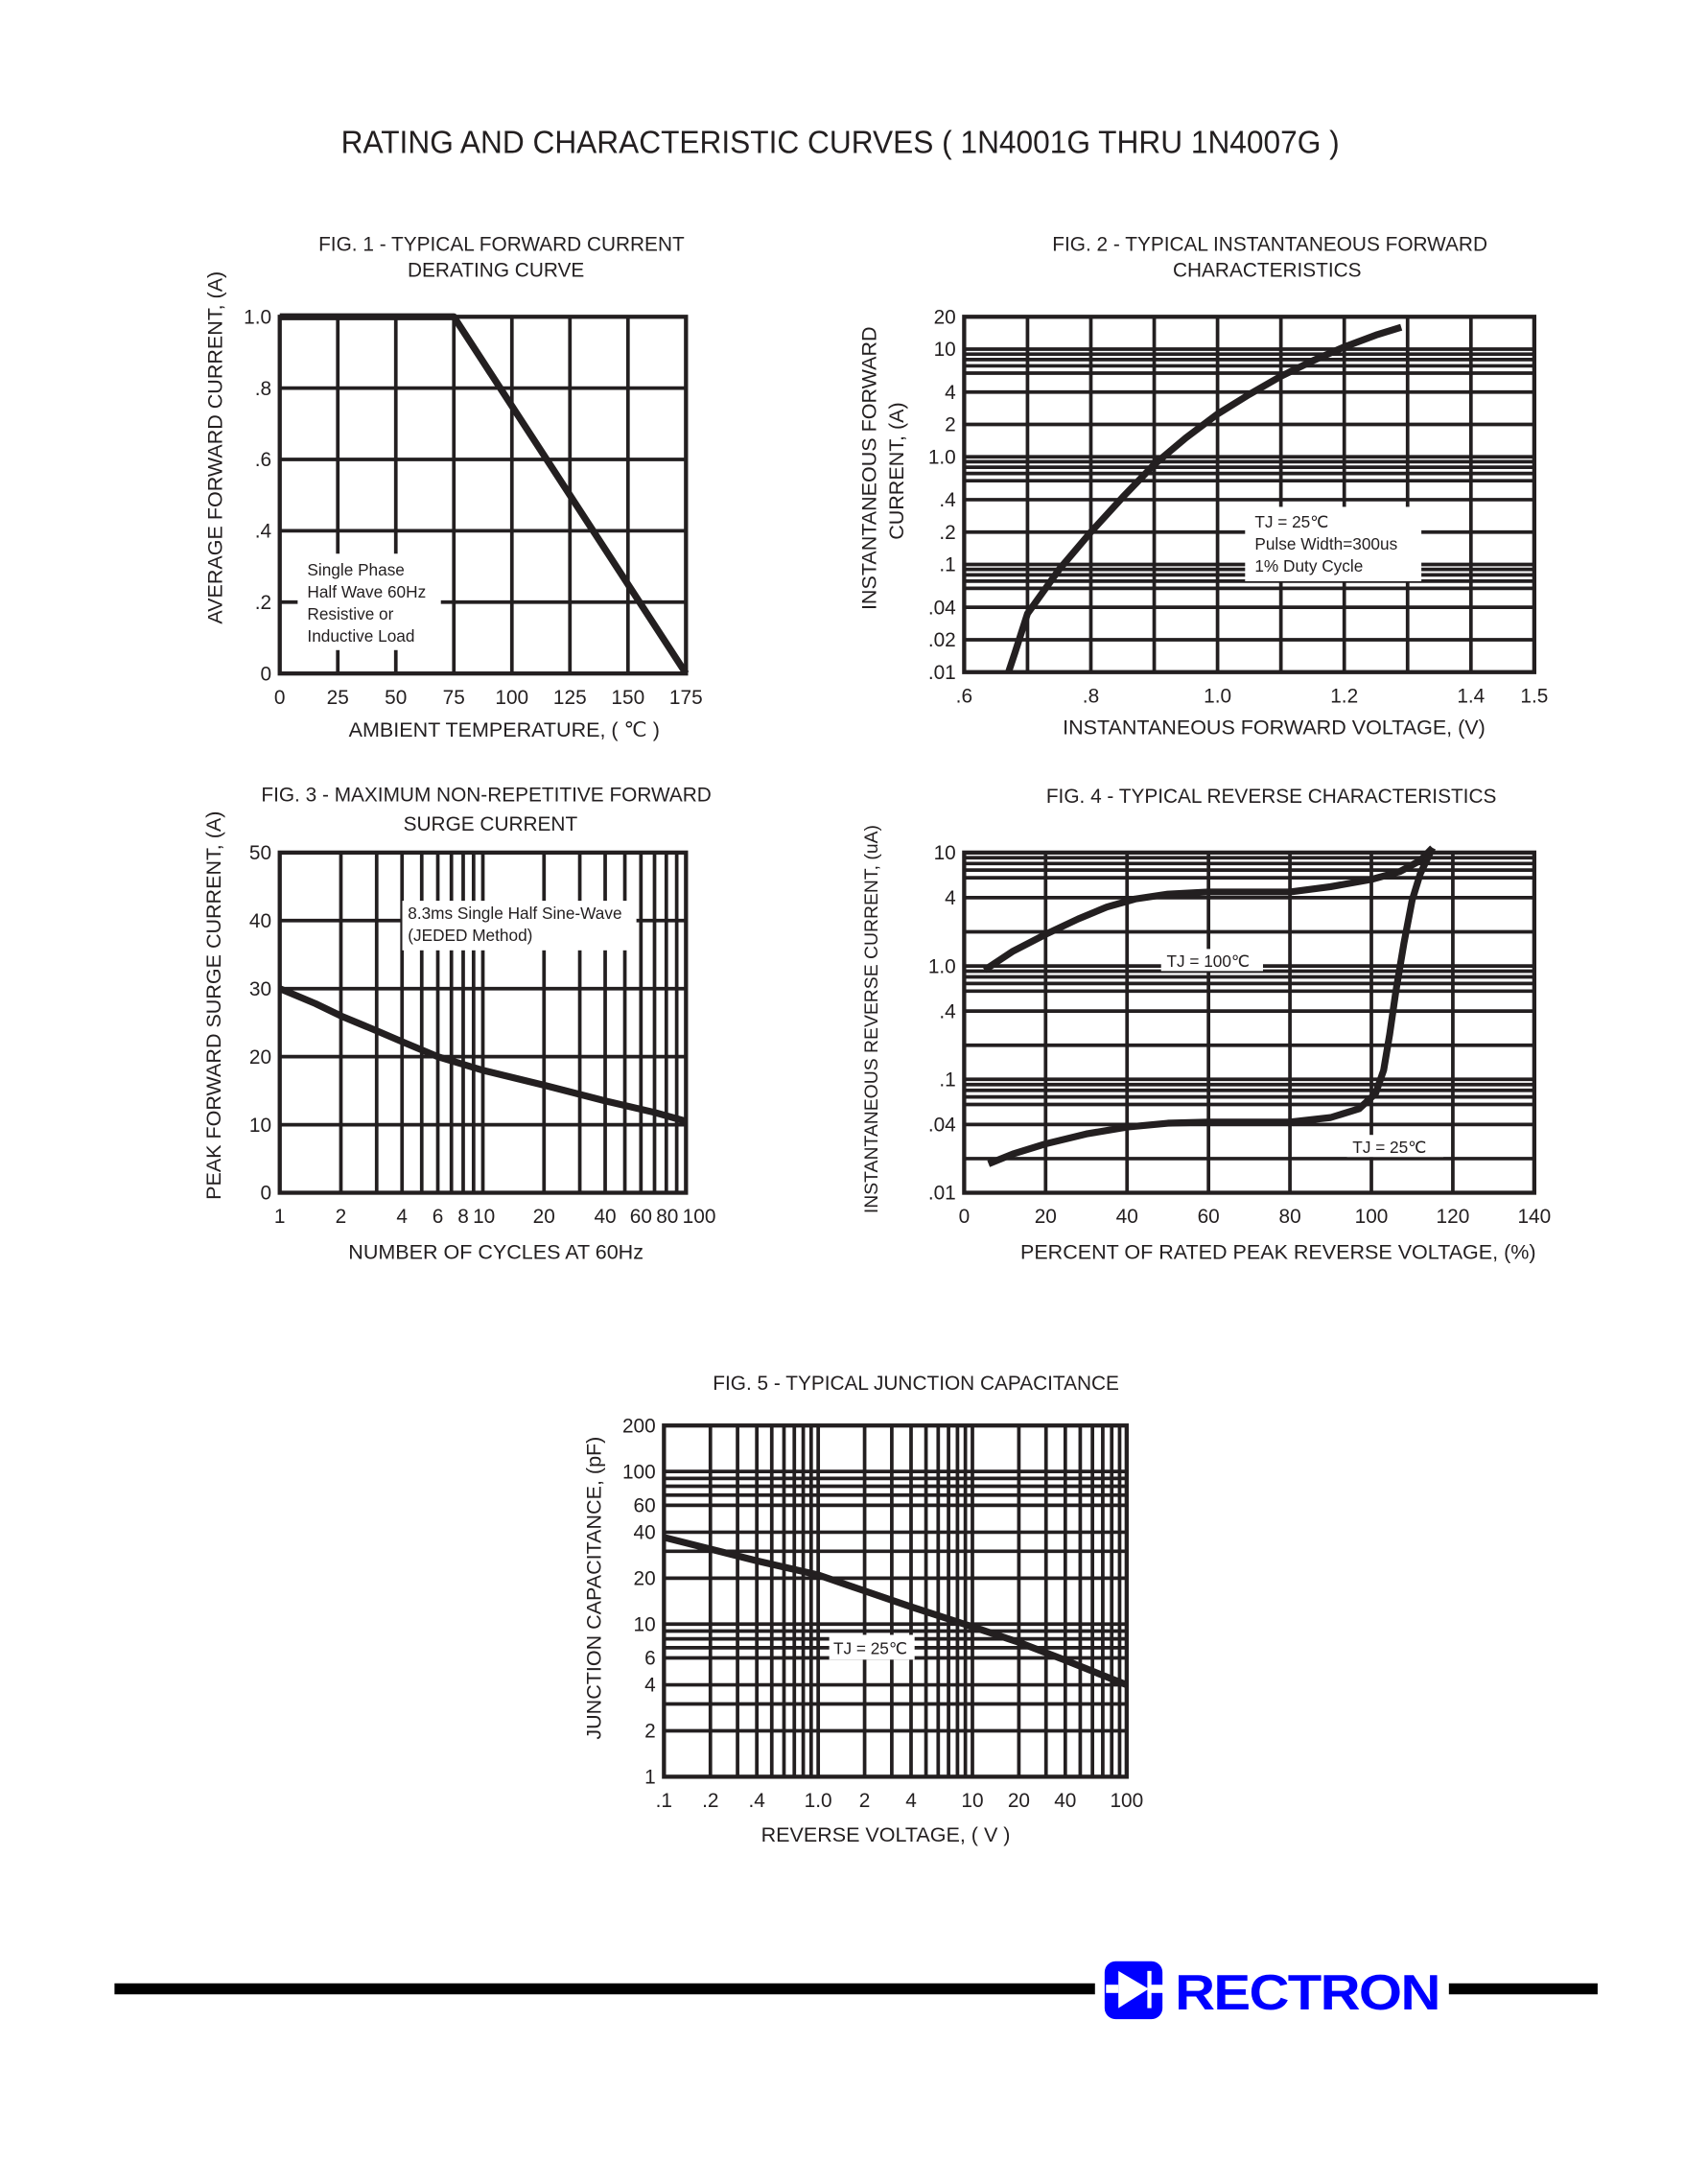  I want to click on y-tick-label: .6, so click(263, 460).